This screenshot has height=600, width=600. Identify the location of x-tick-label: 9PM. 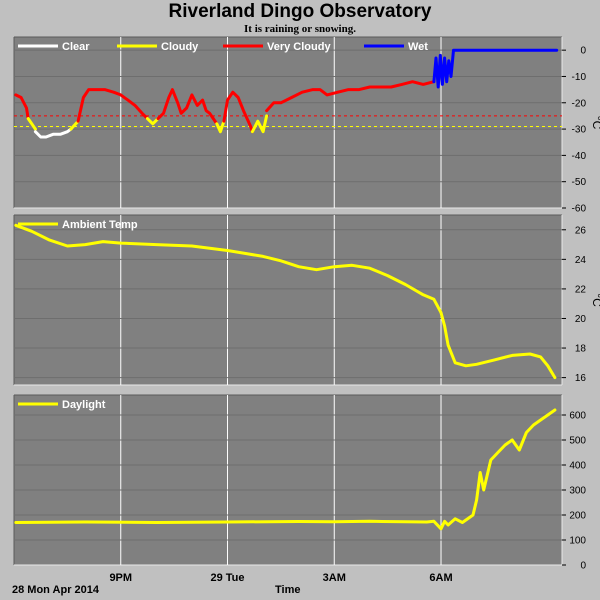
(120, 578).